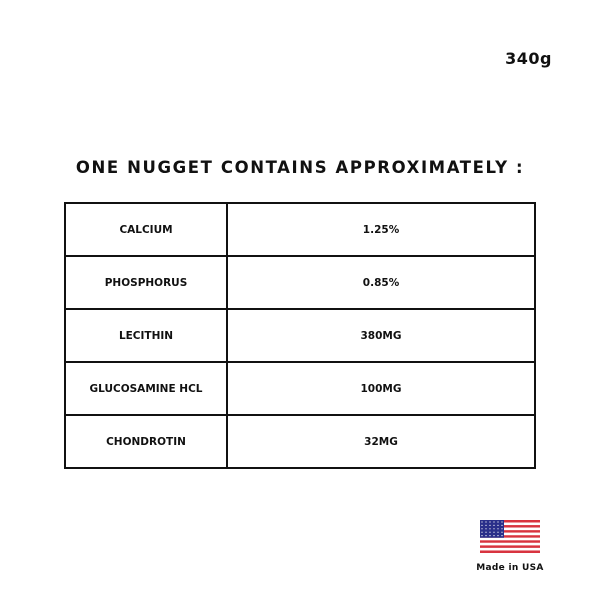 The image size is (600, 600). I want to click on table-row: GLUCOSAMINE HCL 100MG, so click(300, 388).